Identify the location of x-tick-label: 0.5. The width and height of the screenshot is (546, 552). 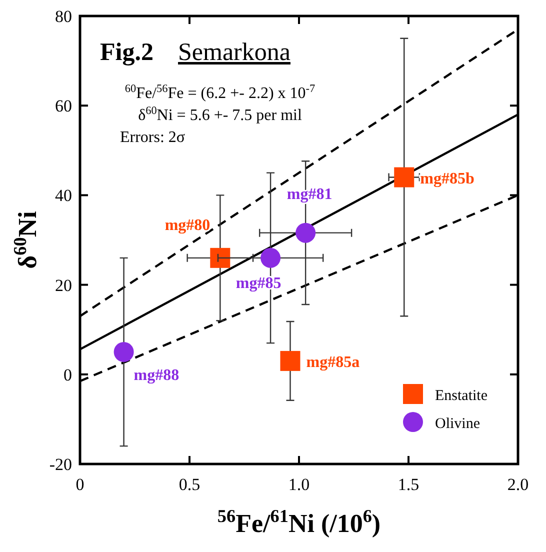
(189, 484).